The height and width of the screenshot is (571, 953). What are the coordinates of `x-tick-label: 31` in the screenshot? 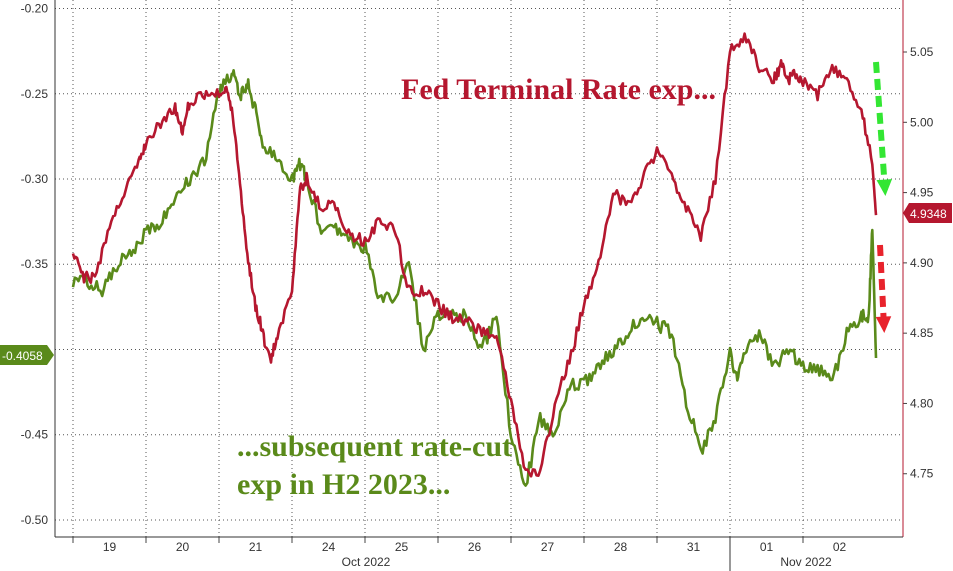 It's located at (694, 547).